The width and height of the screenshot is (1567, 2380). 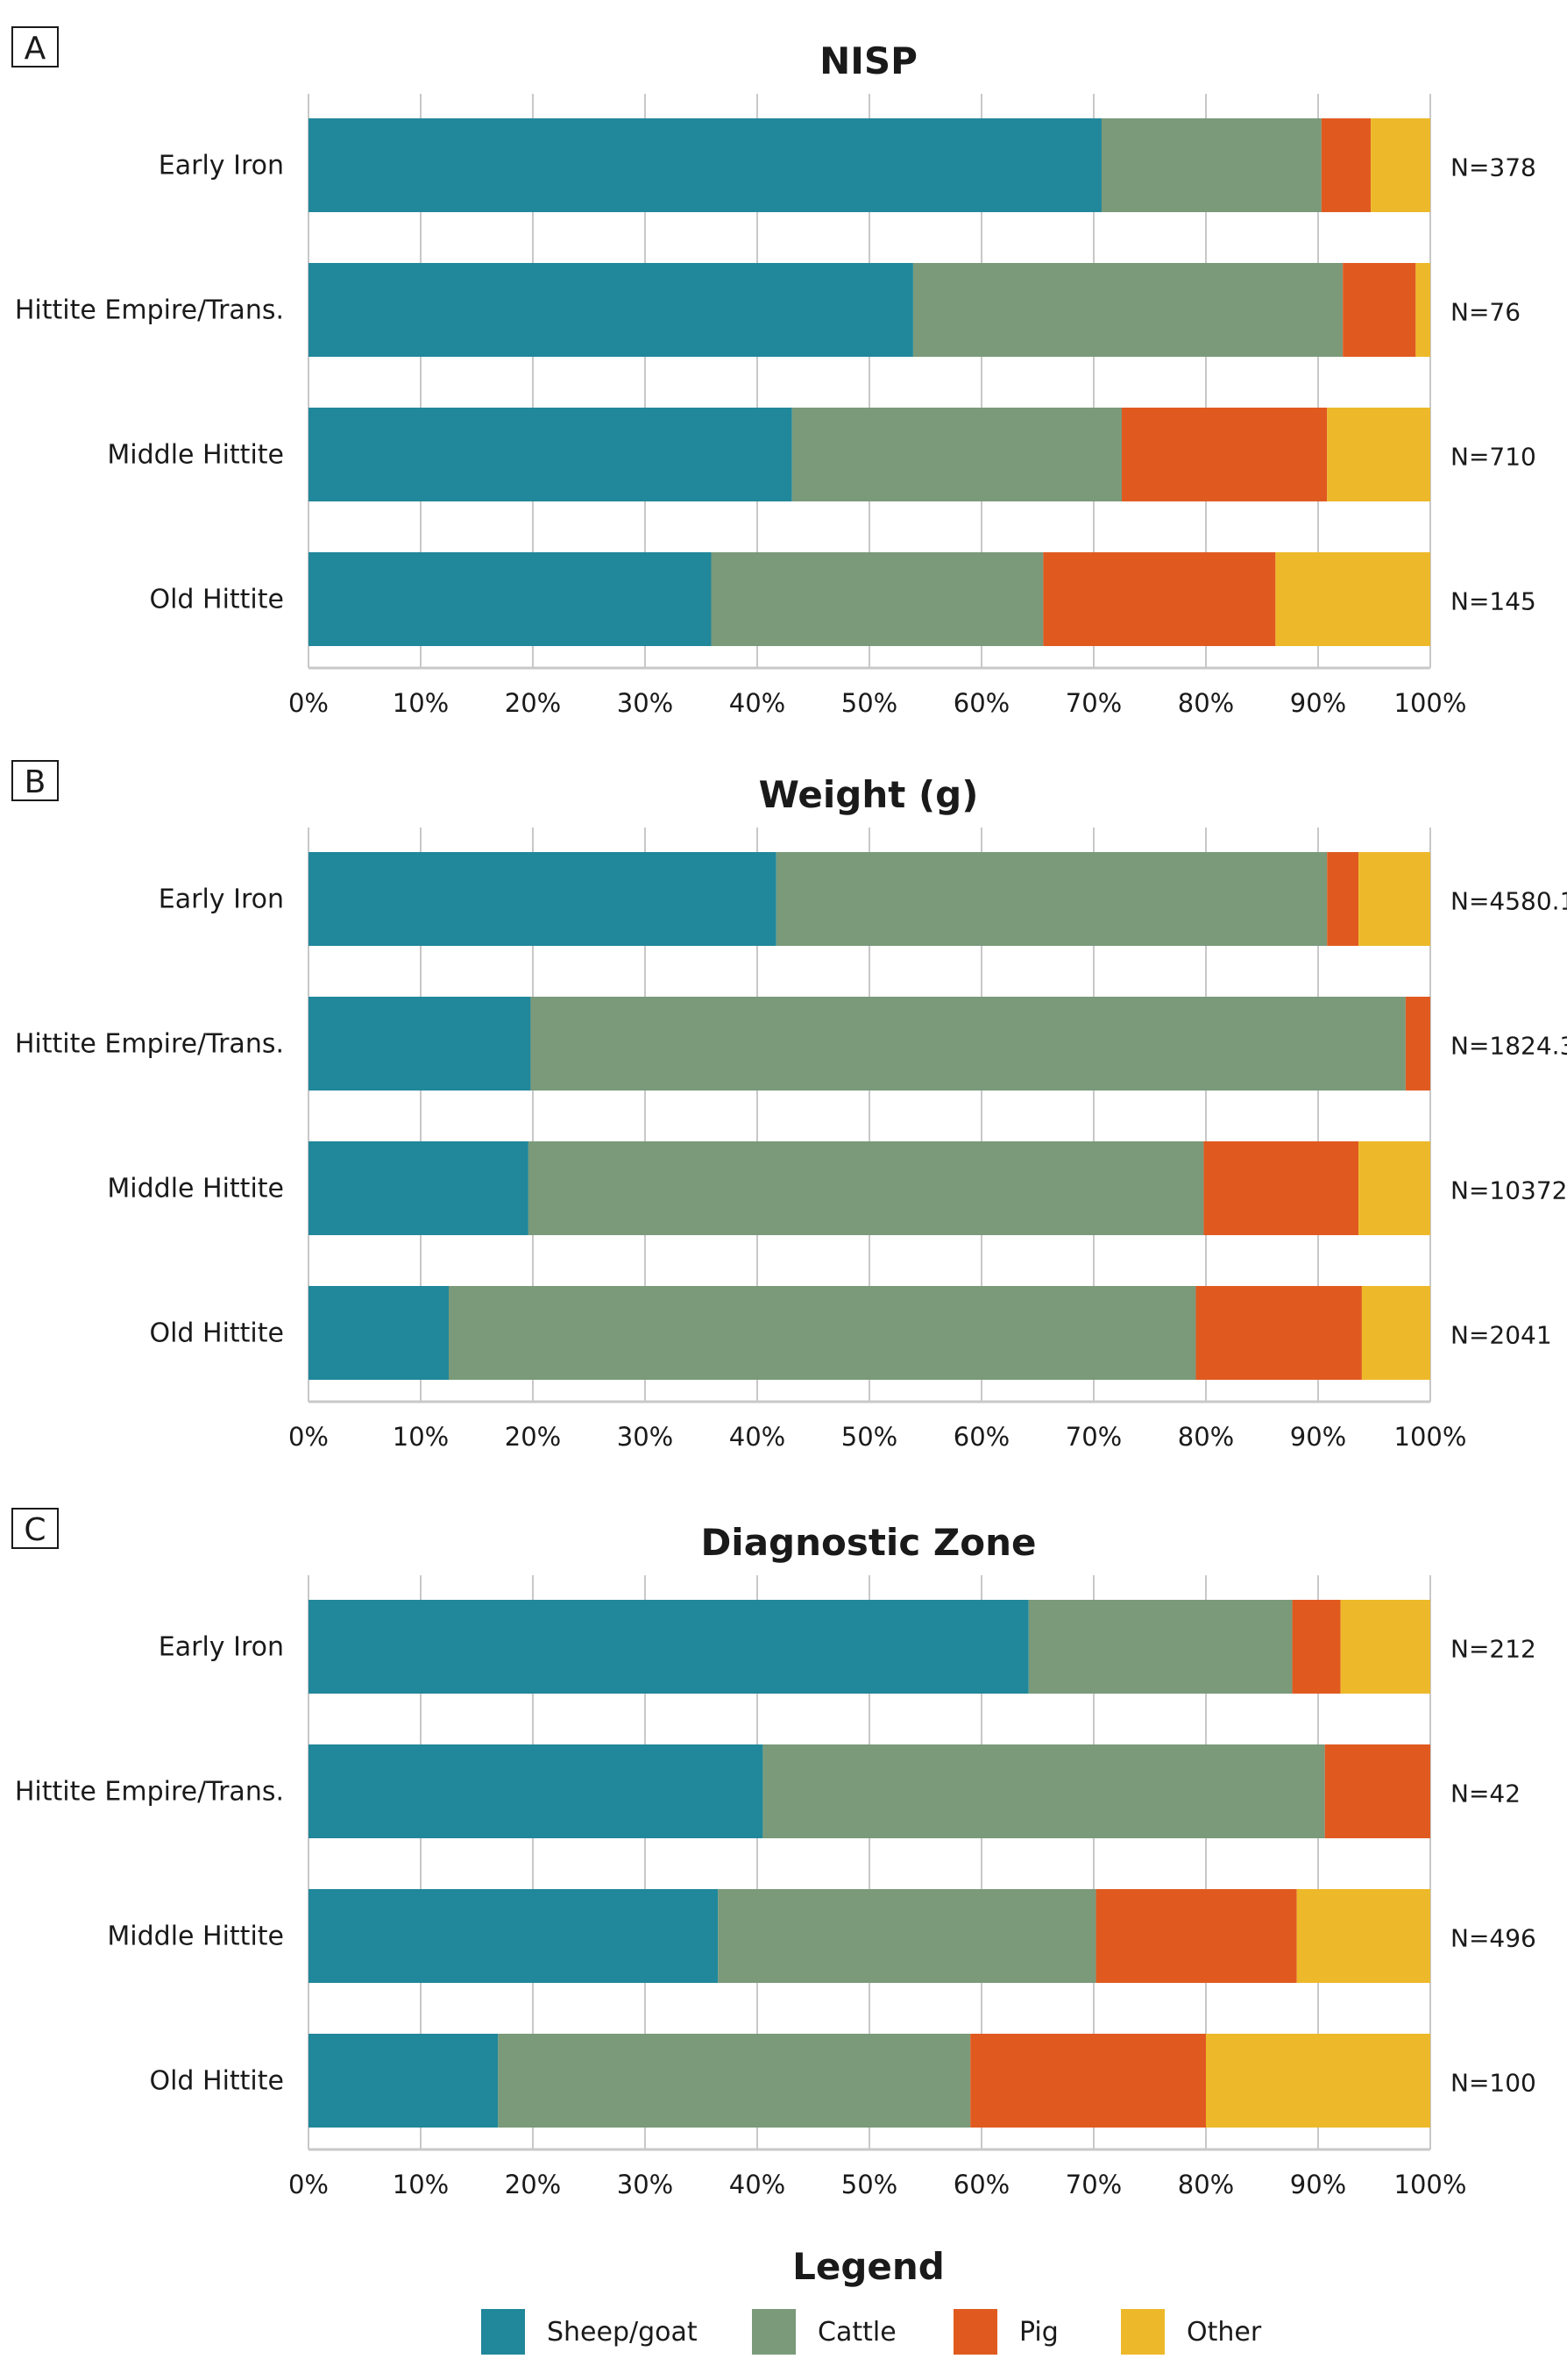 I want to click on panel-label: B, so click(x=35, y=782).